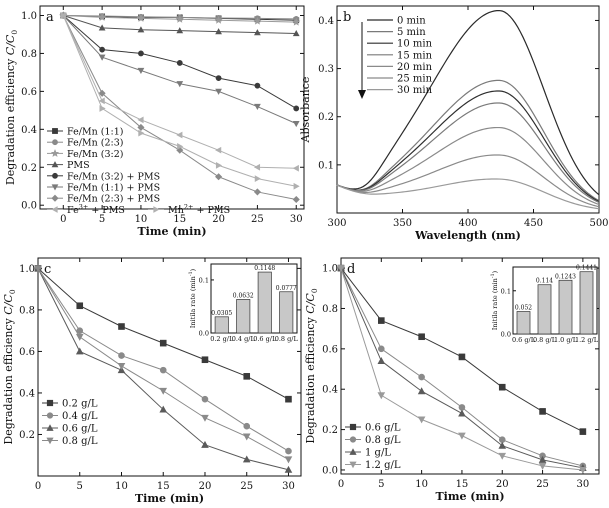  I want to click on c-y-tick-label: 0.6, so click(27, 352).